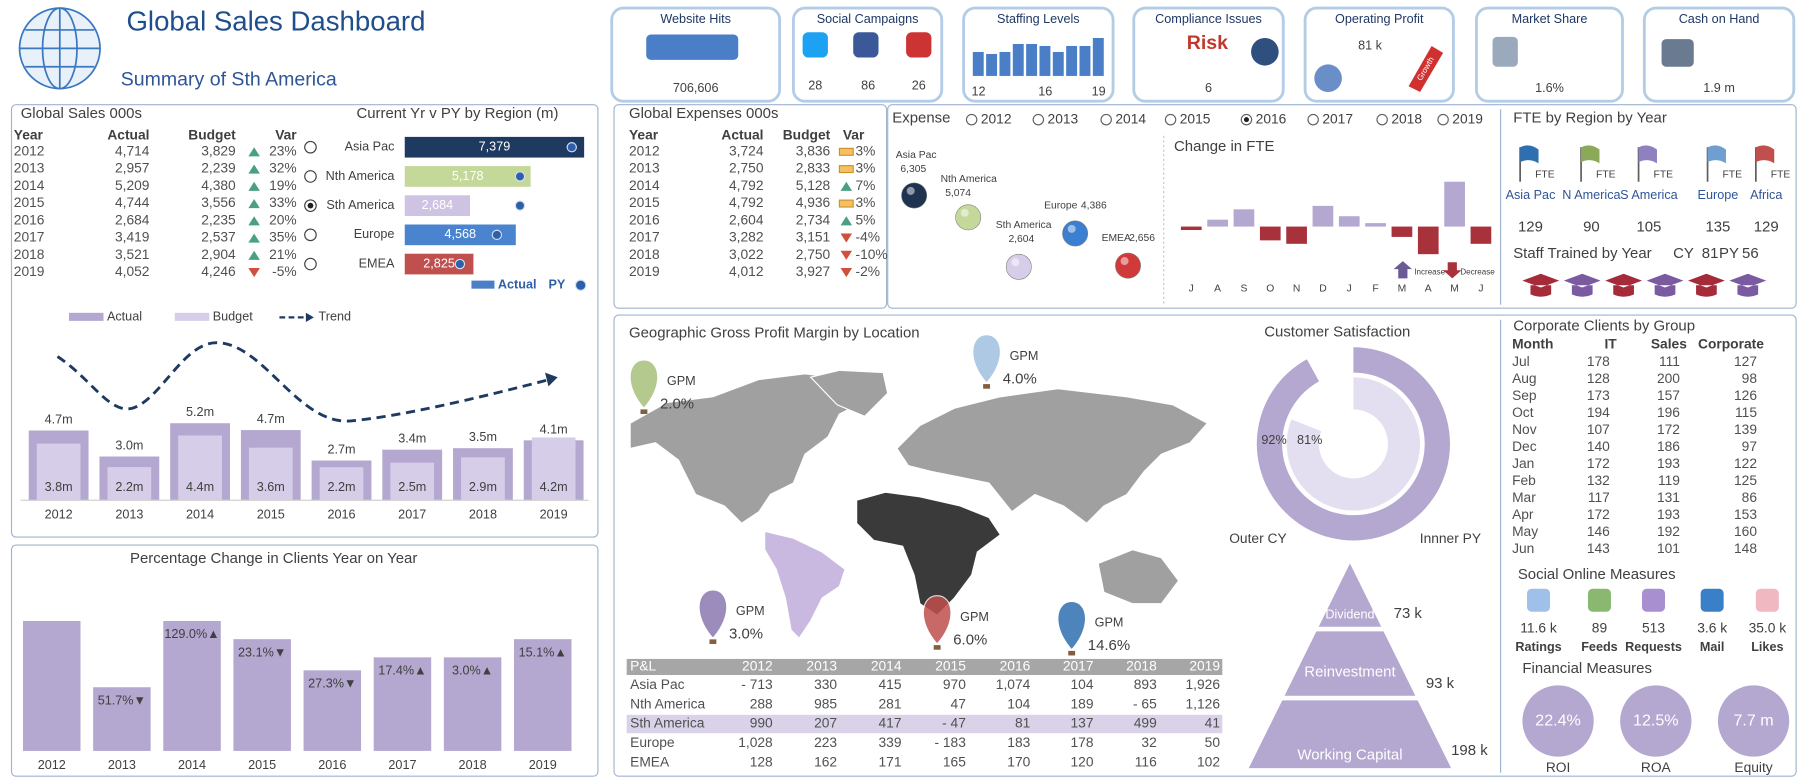 This screenshot has width=1803, height=782. Describe the element at coordinates (761, 703) in the screenshot. I see `table-cell: 288` at that location.